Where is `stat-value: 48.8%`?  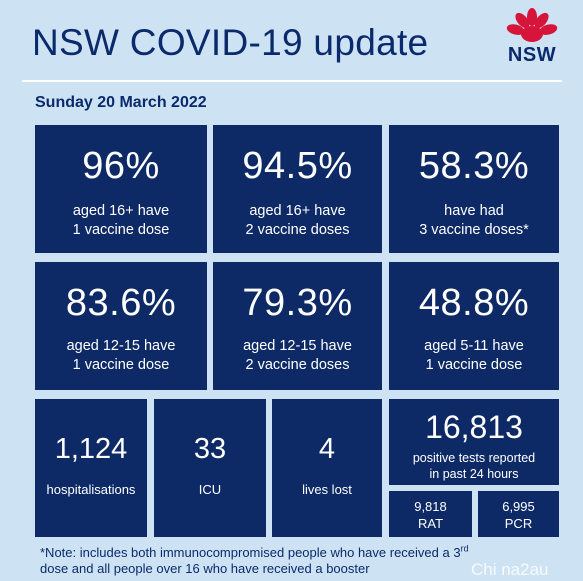 stat-value: 48.8% is located at coordinates (474, 303).